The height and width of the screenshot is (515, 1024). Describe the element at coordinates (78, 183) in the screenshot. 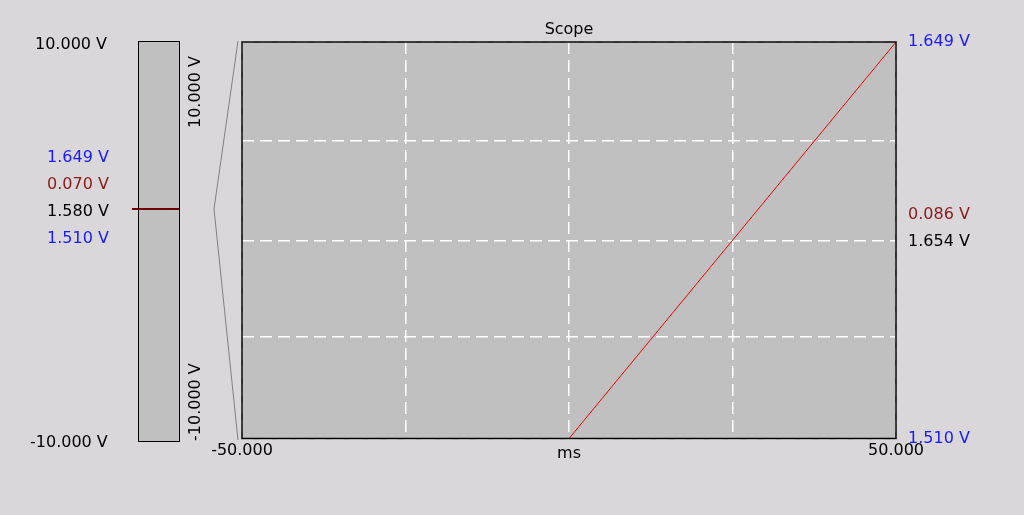

I see `text: 0.070 V` at that location.